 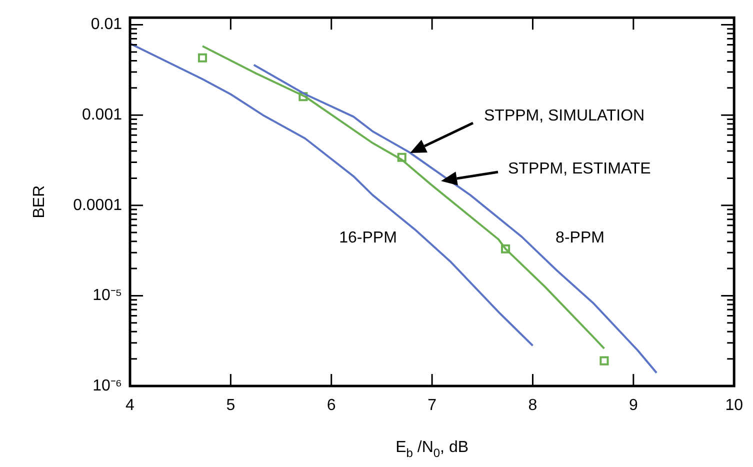 I want to click on y-tick-label: 0.001, so click(x=102, y=115).